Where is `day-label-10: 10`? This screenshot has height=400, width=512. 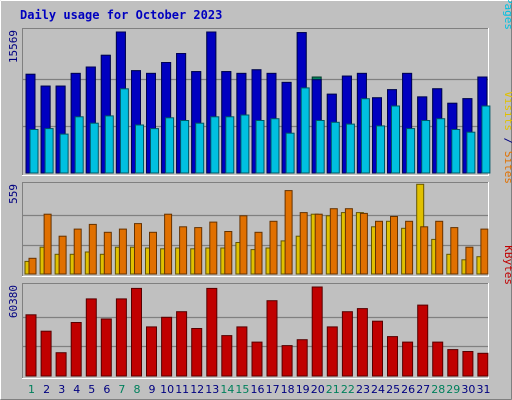
day-label-10: 10 is located at coordinates (167, 389).